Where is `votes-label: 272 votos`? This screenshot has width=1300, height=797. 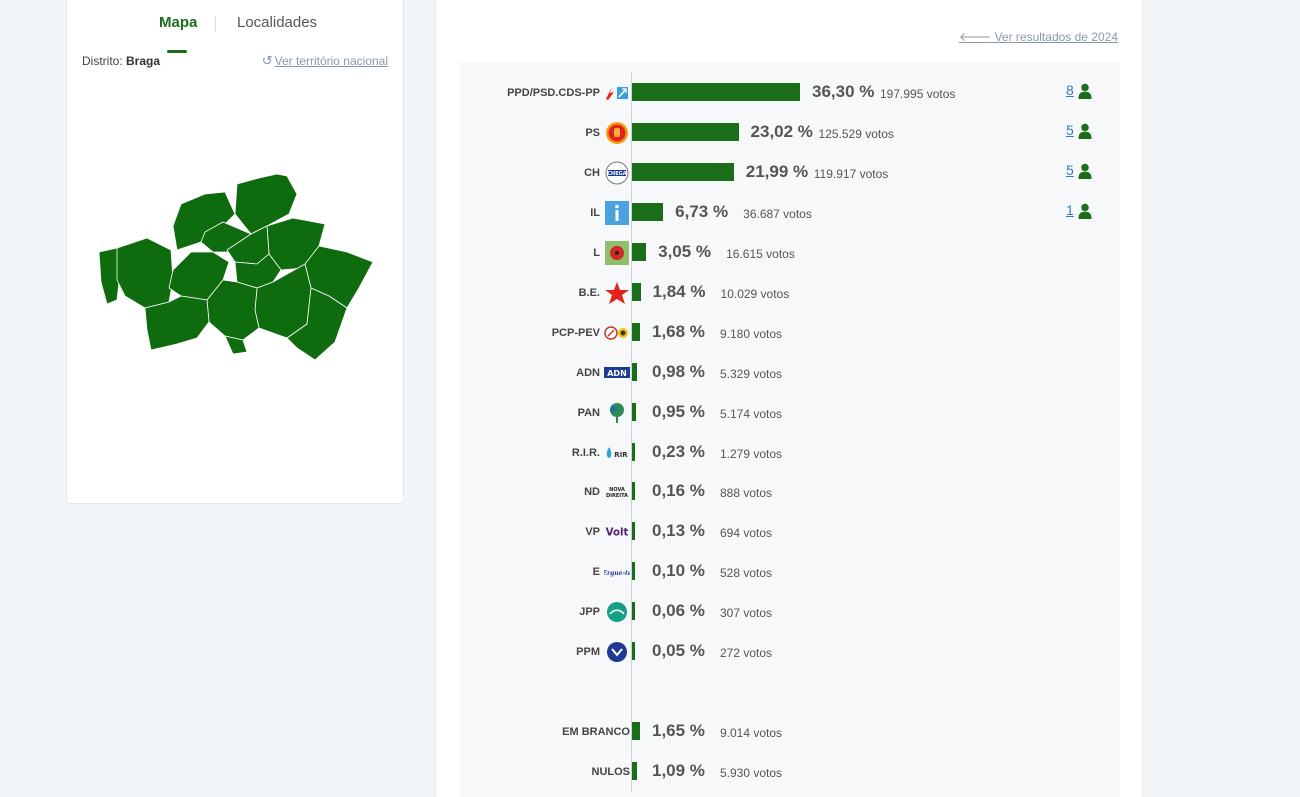 votes-label: 272 votos is located at coordinates (746, 653).